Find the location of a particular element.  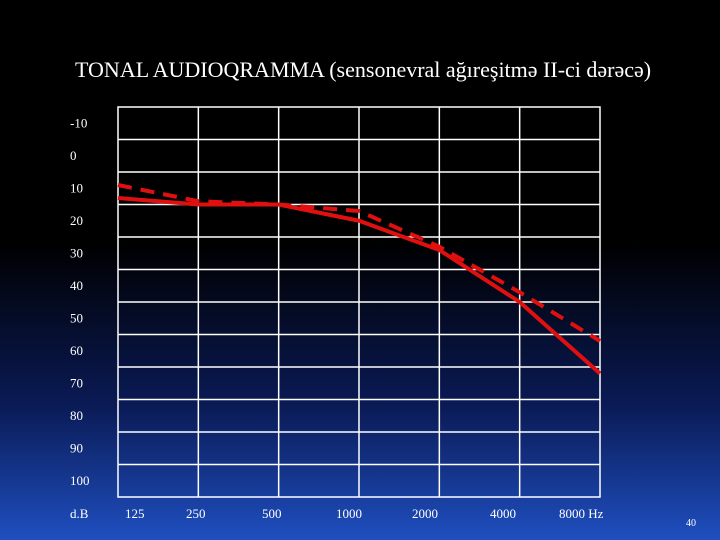

y-tick-label: 40 is located at coordinates (76, 285).